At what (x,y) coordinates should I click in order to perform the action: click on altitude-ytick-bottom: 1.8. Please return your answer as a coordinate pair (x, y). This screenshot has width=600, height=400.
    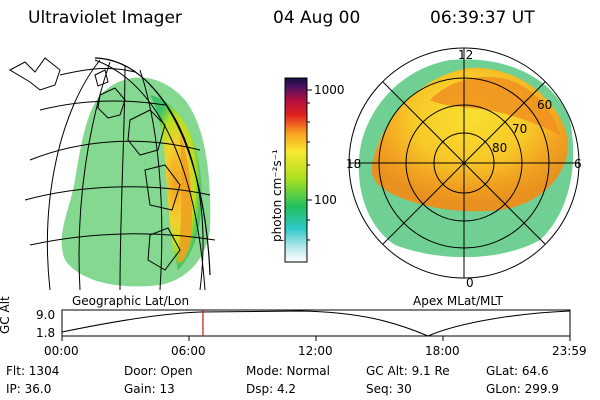
    Looking at the image, I should click on (46, 333).